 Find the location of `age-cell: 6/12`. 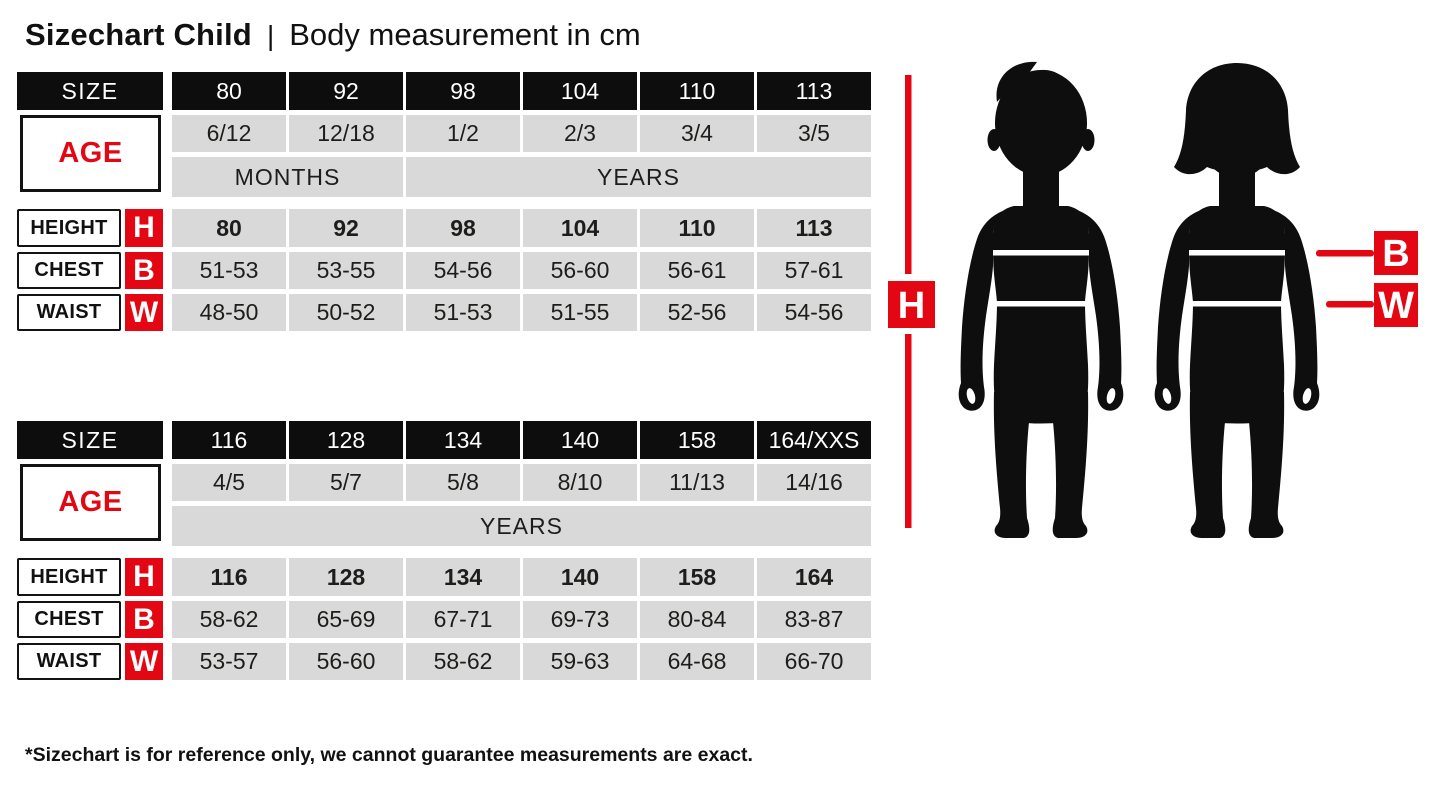

age-cell: 6/12 is located at coordinates (229, 133).